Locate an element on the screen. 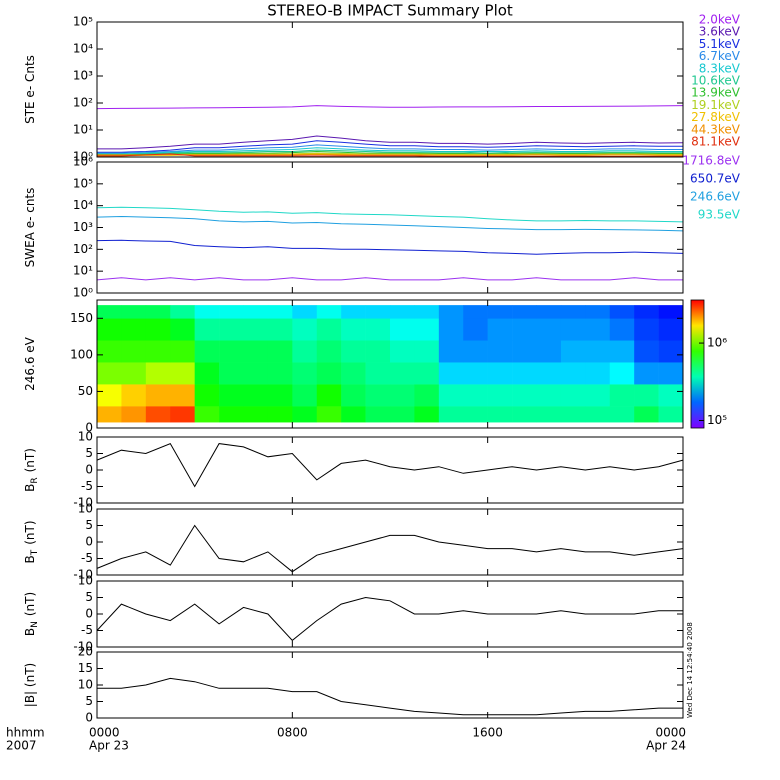 This screenshot has width=780, height=780. y-tick-label: 10¹ is located at coordinates (83, 130).